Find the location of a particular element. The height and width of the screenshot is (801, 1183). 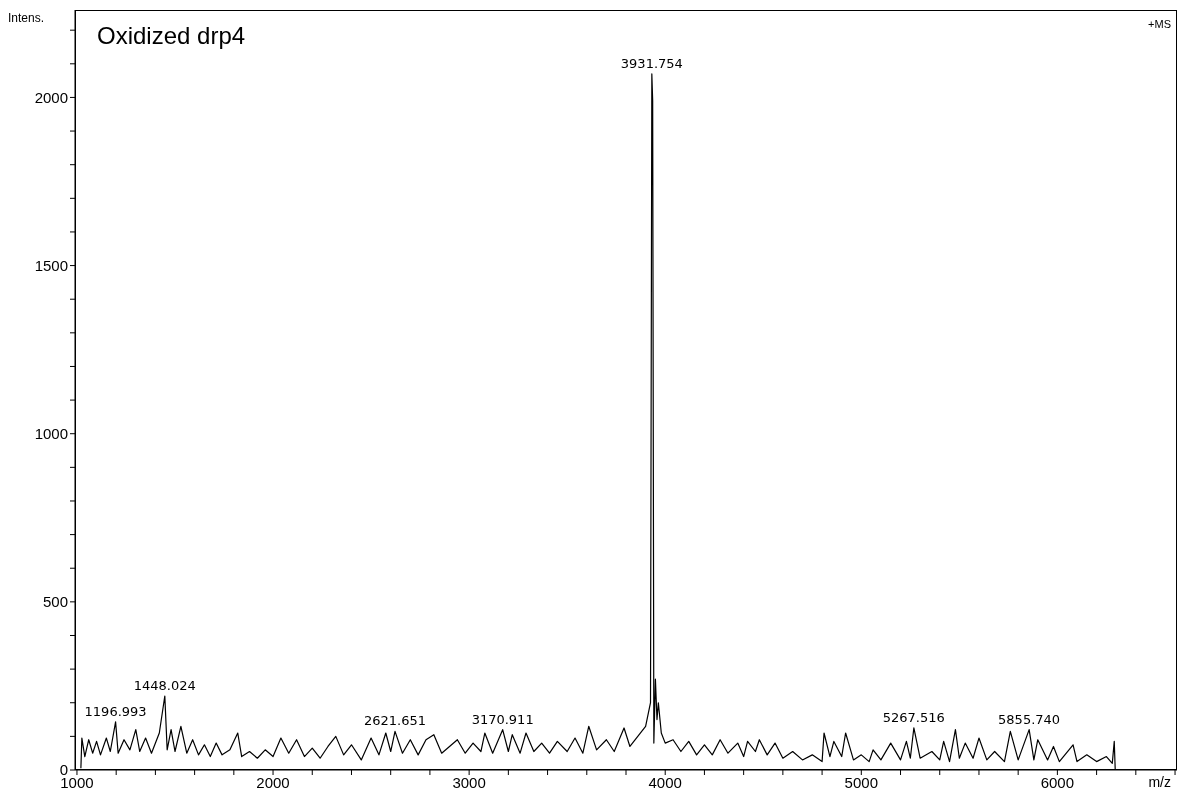

annotation: 5855.740 is located at coordinates (1029, 719).